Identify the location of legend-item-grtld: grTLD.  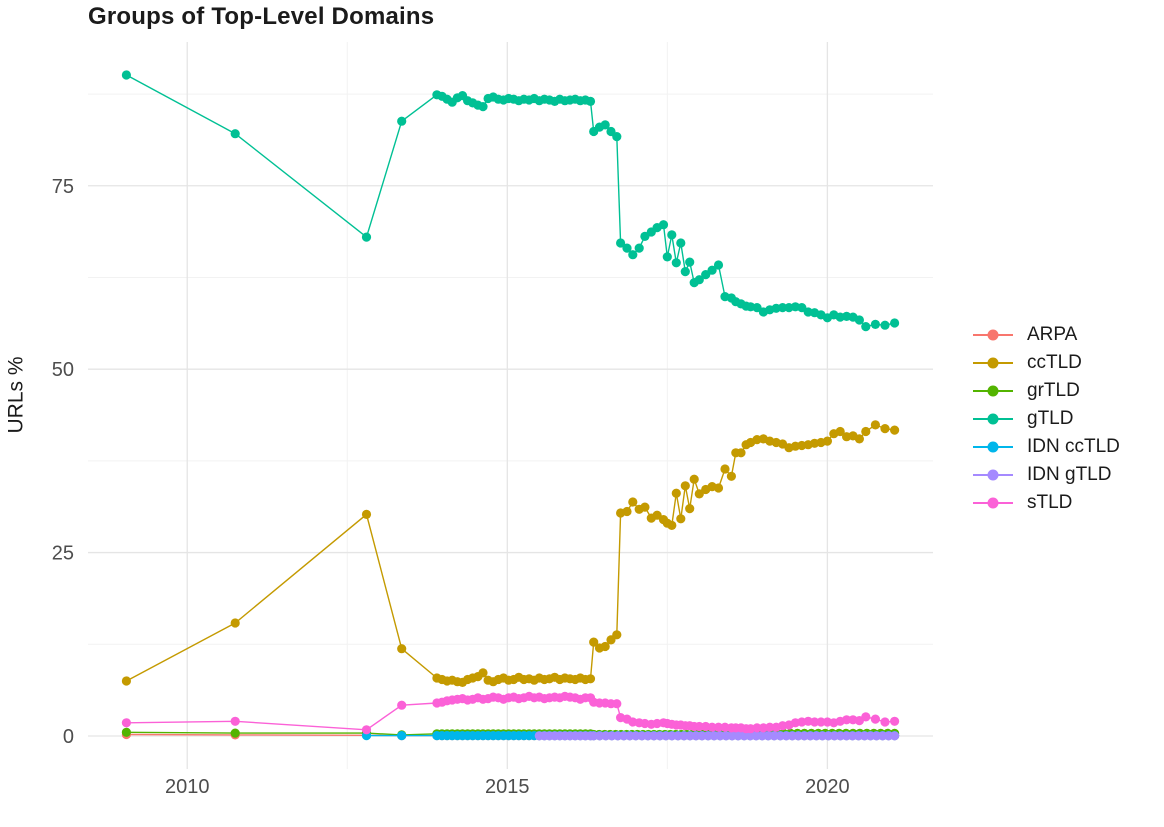
(1045, 391).